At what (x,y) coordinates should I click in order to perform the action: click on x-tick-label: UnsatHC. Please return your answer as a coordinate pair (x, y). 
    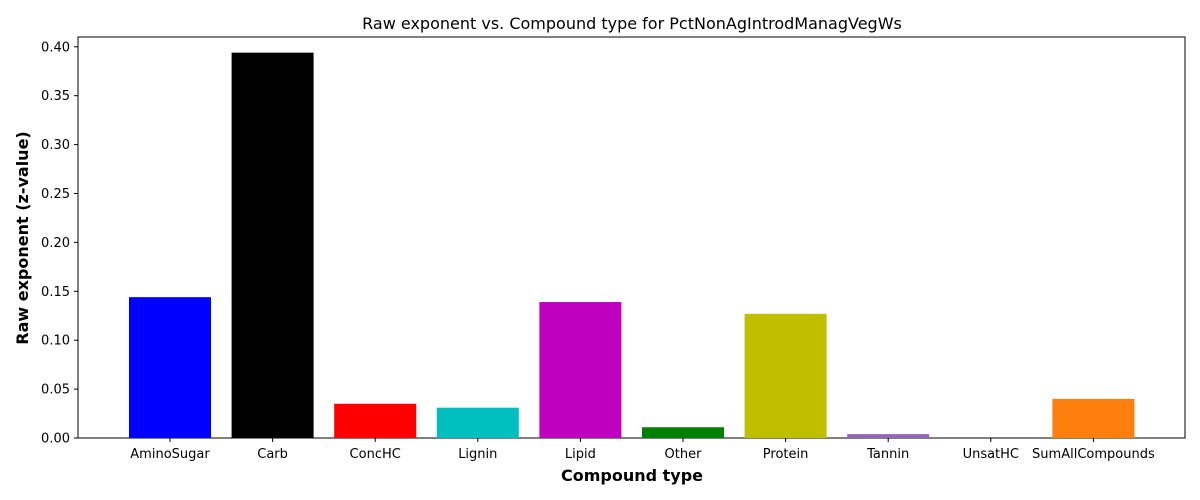
    Looking at the image, I should click on (991, 454).